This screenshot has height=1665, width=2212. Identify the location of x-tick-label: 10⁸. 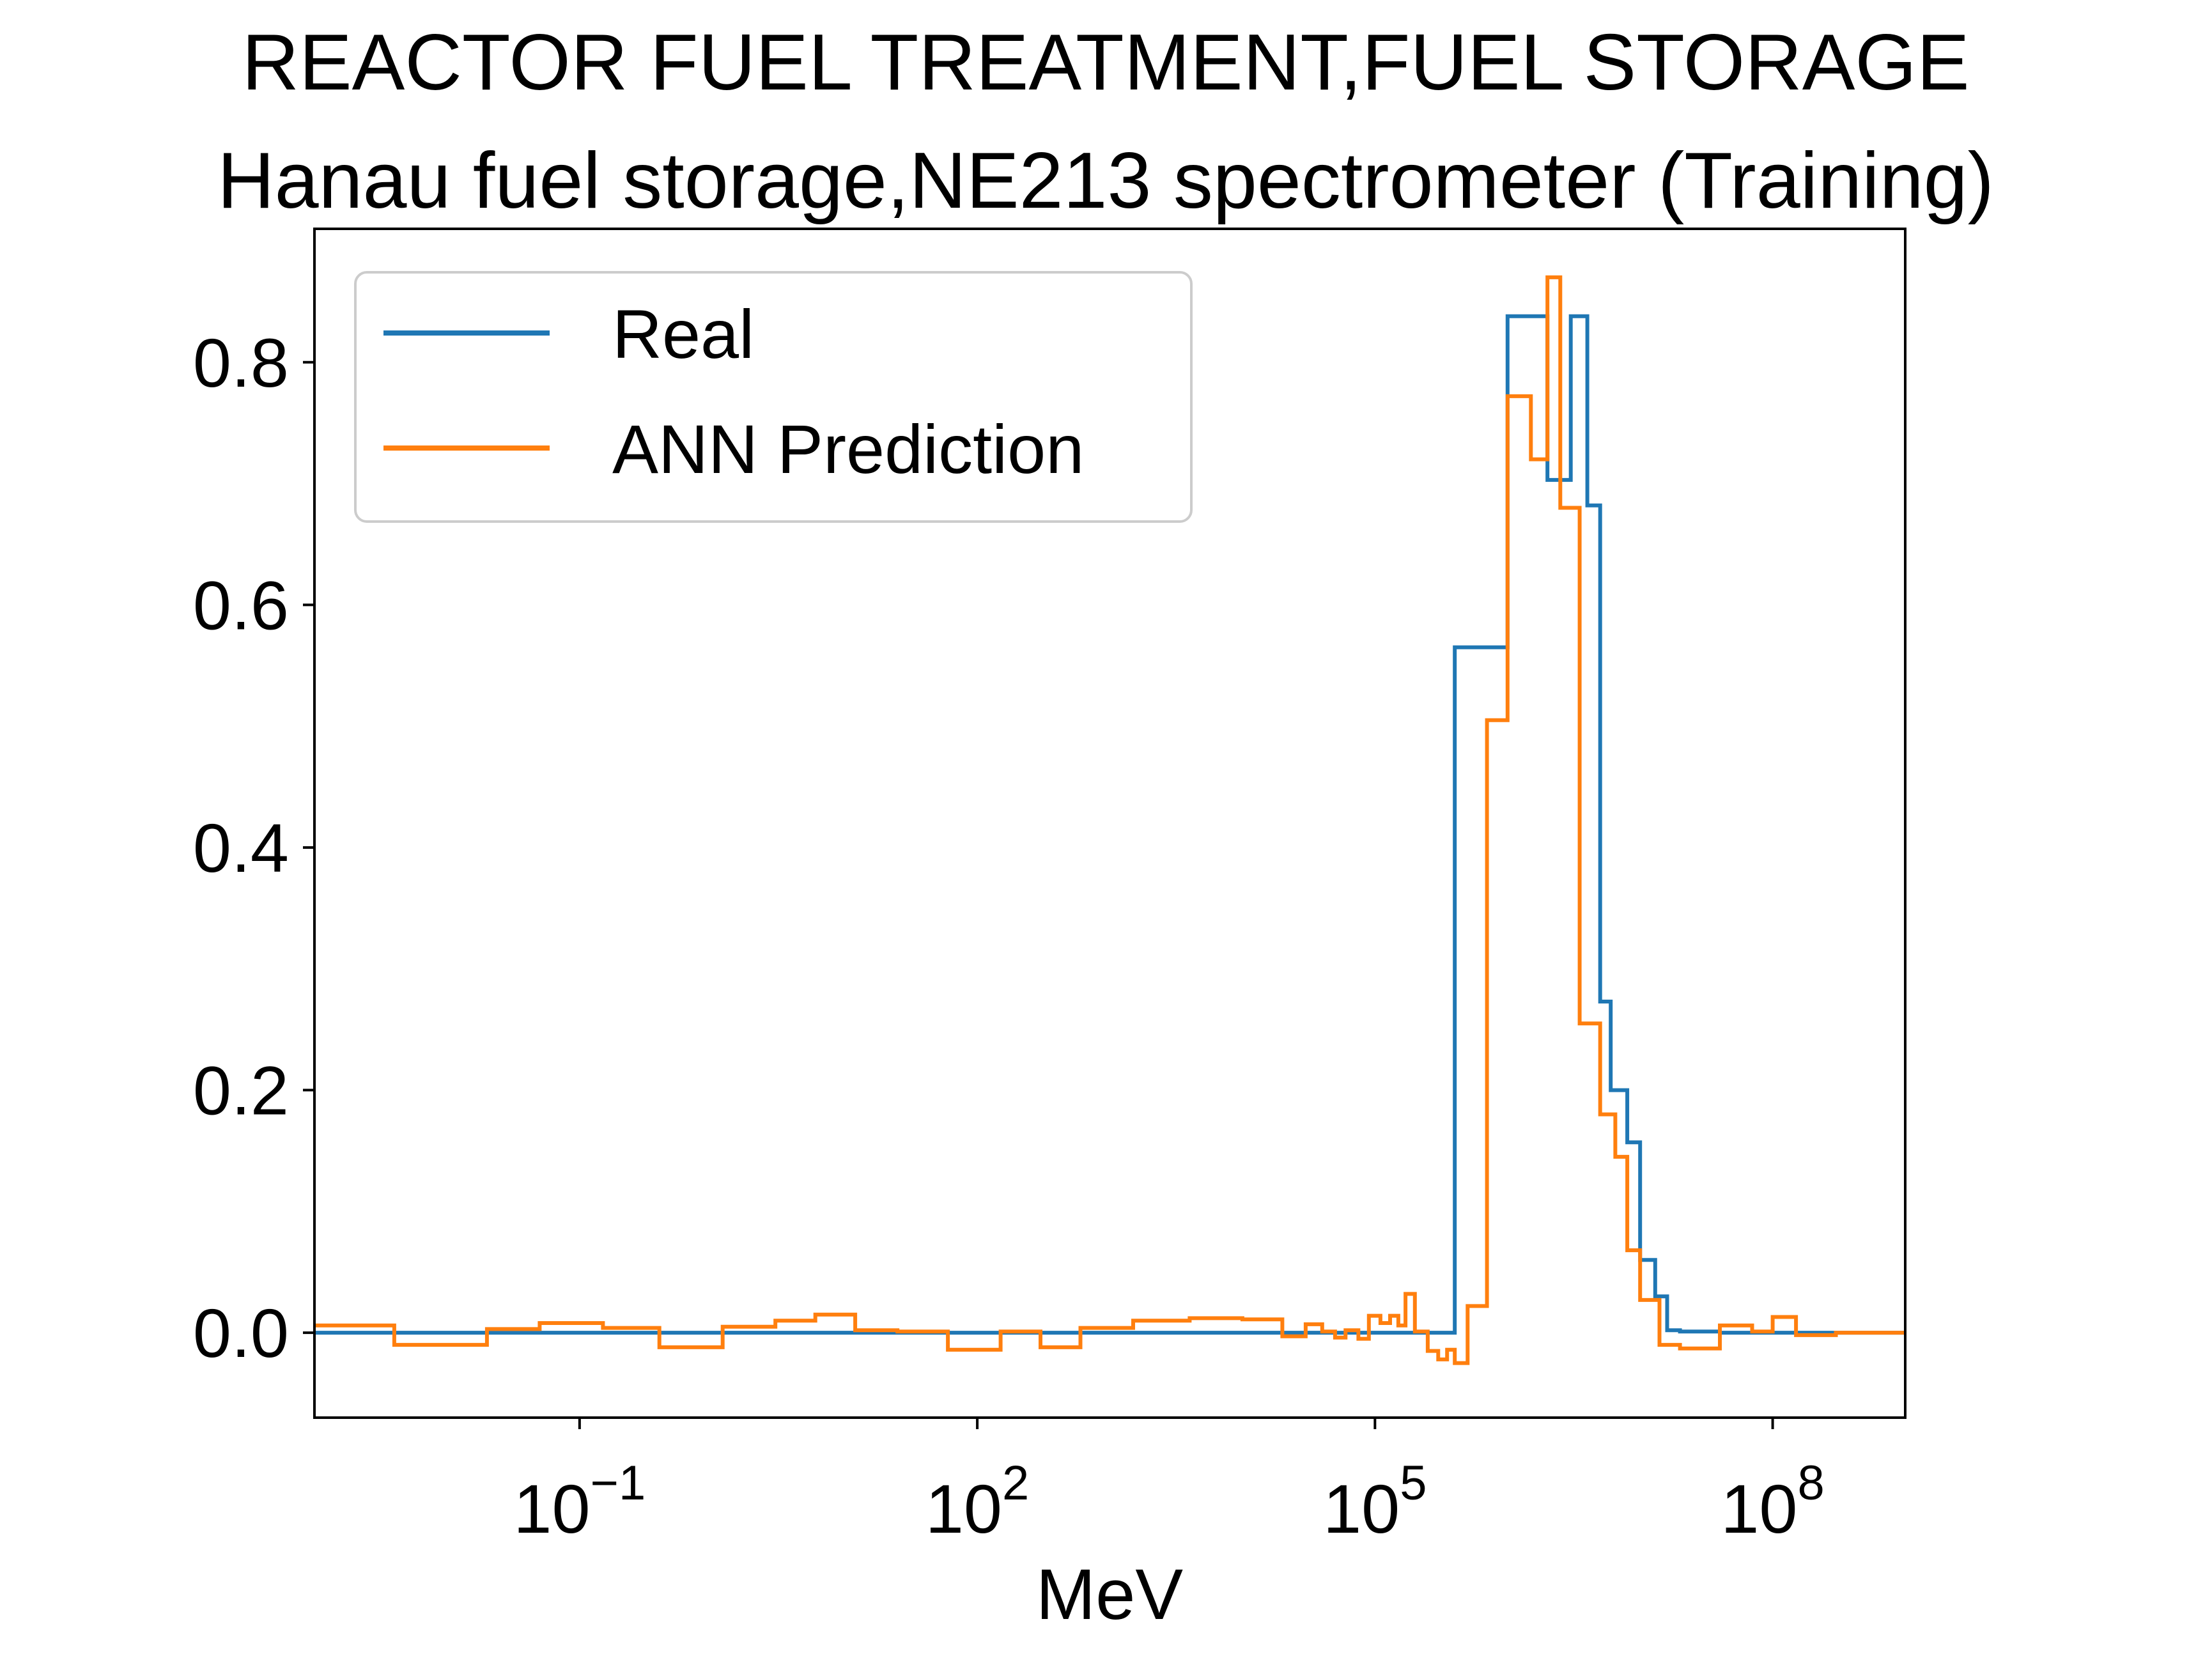
(1773, 1501).